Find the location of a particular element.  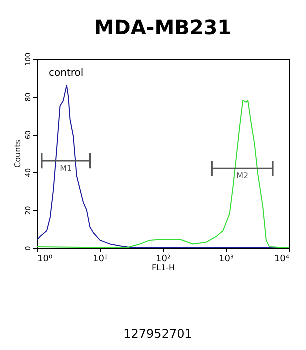

series-label: M1 is located at coordinates (66, 169).